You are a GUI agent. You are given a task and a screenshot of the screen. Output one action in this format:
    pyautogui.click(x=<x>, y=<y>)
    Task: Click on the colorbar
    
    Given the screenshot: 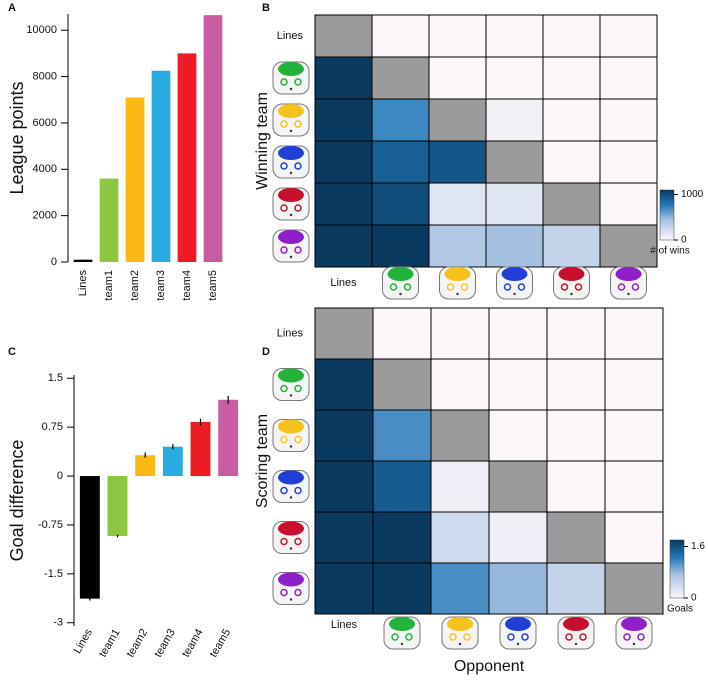 What is the action you would take?
    pyautogui.click(x=667, y=215)
    